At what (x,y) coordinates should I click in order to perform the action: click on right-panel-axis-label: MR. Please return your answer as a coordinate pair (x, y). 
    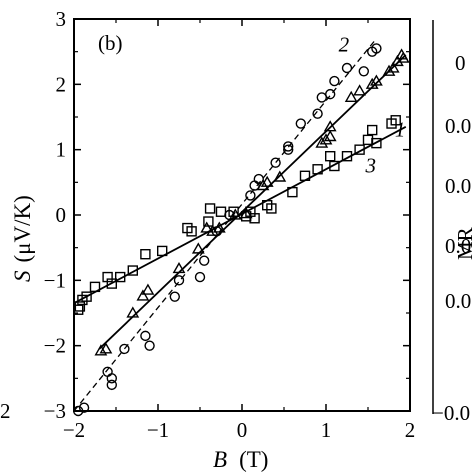
    Looking at the image, I should click on (463, 243).